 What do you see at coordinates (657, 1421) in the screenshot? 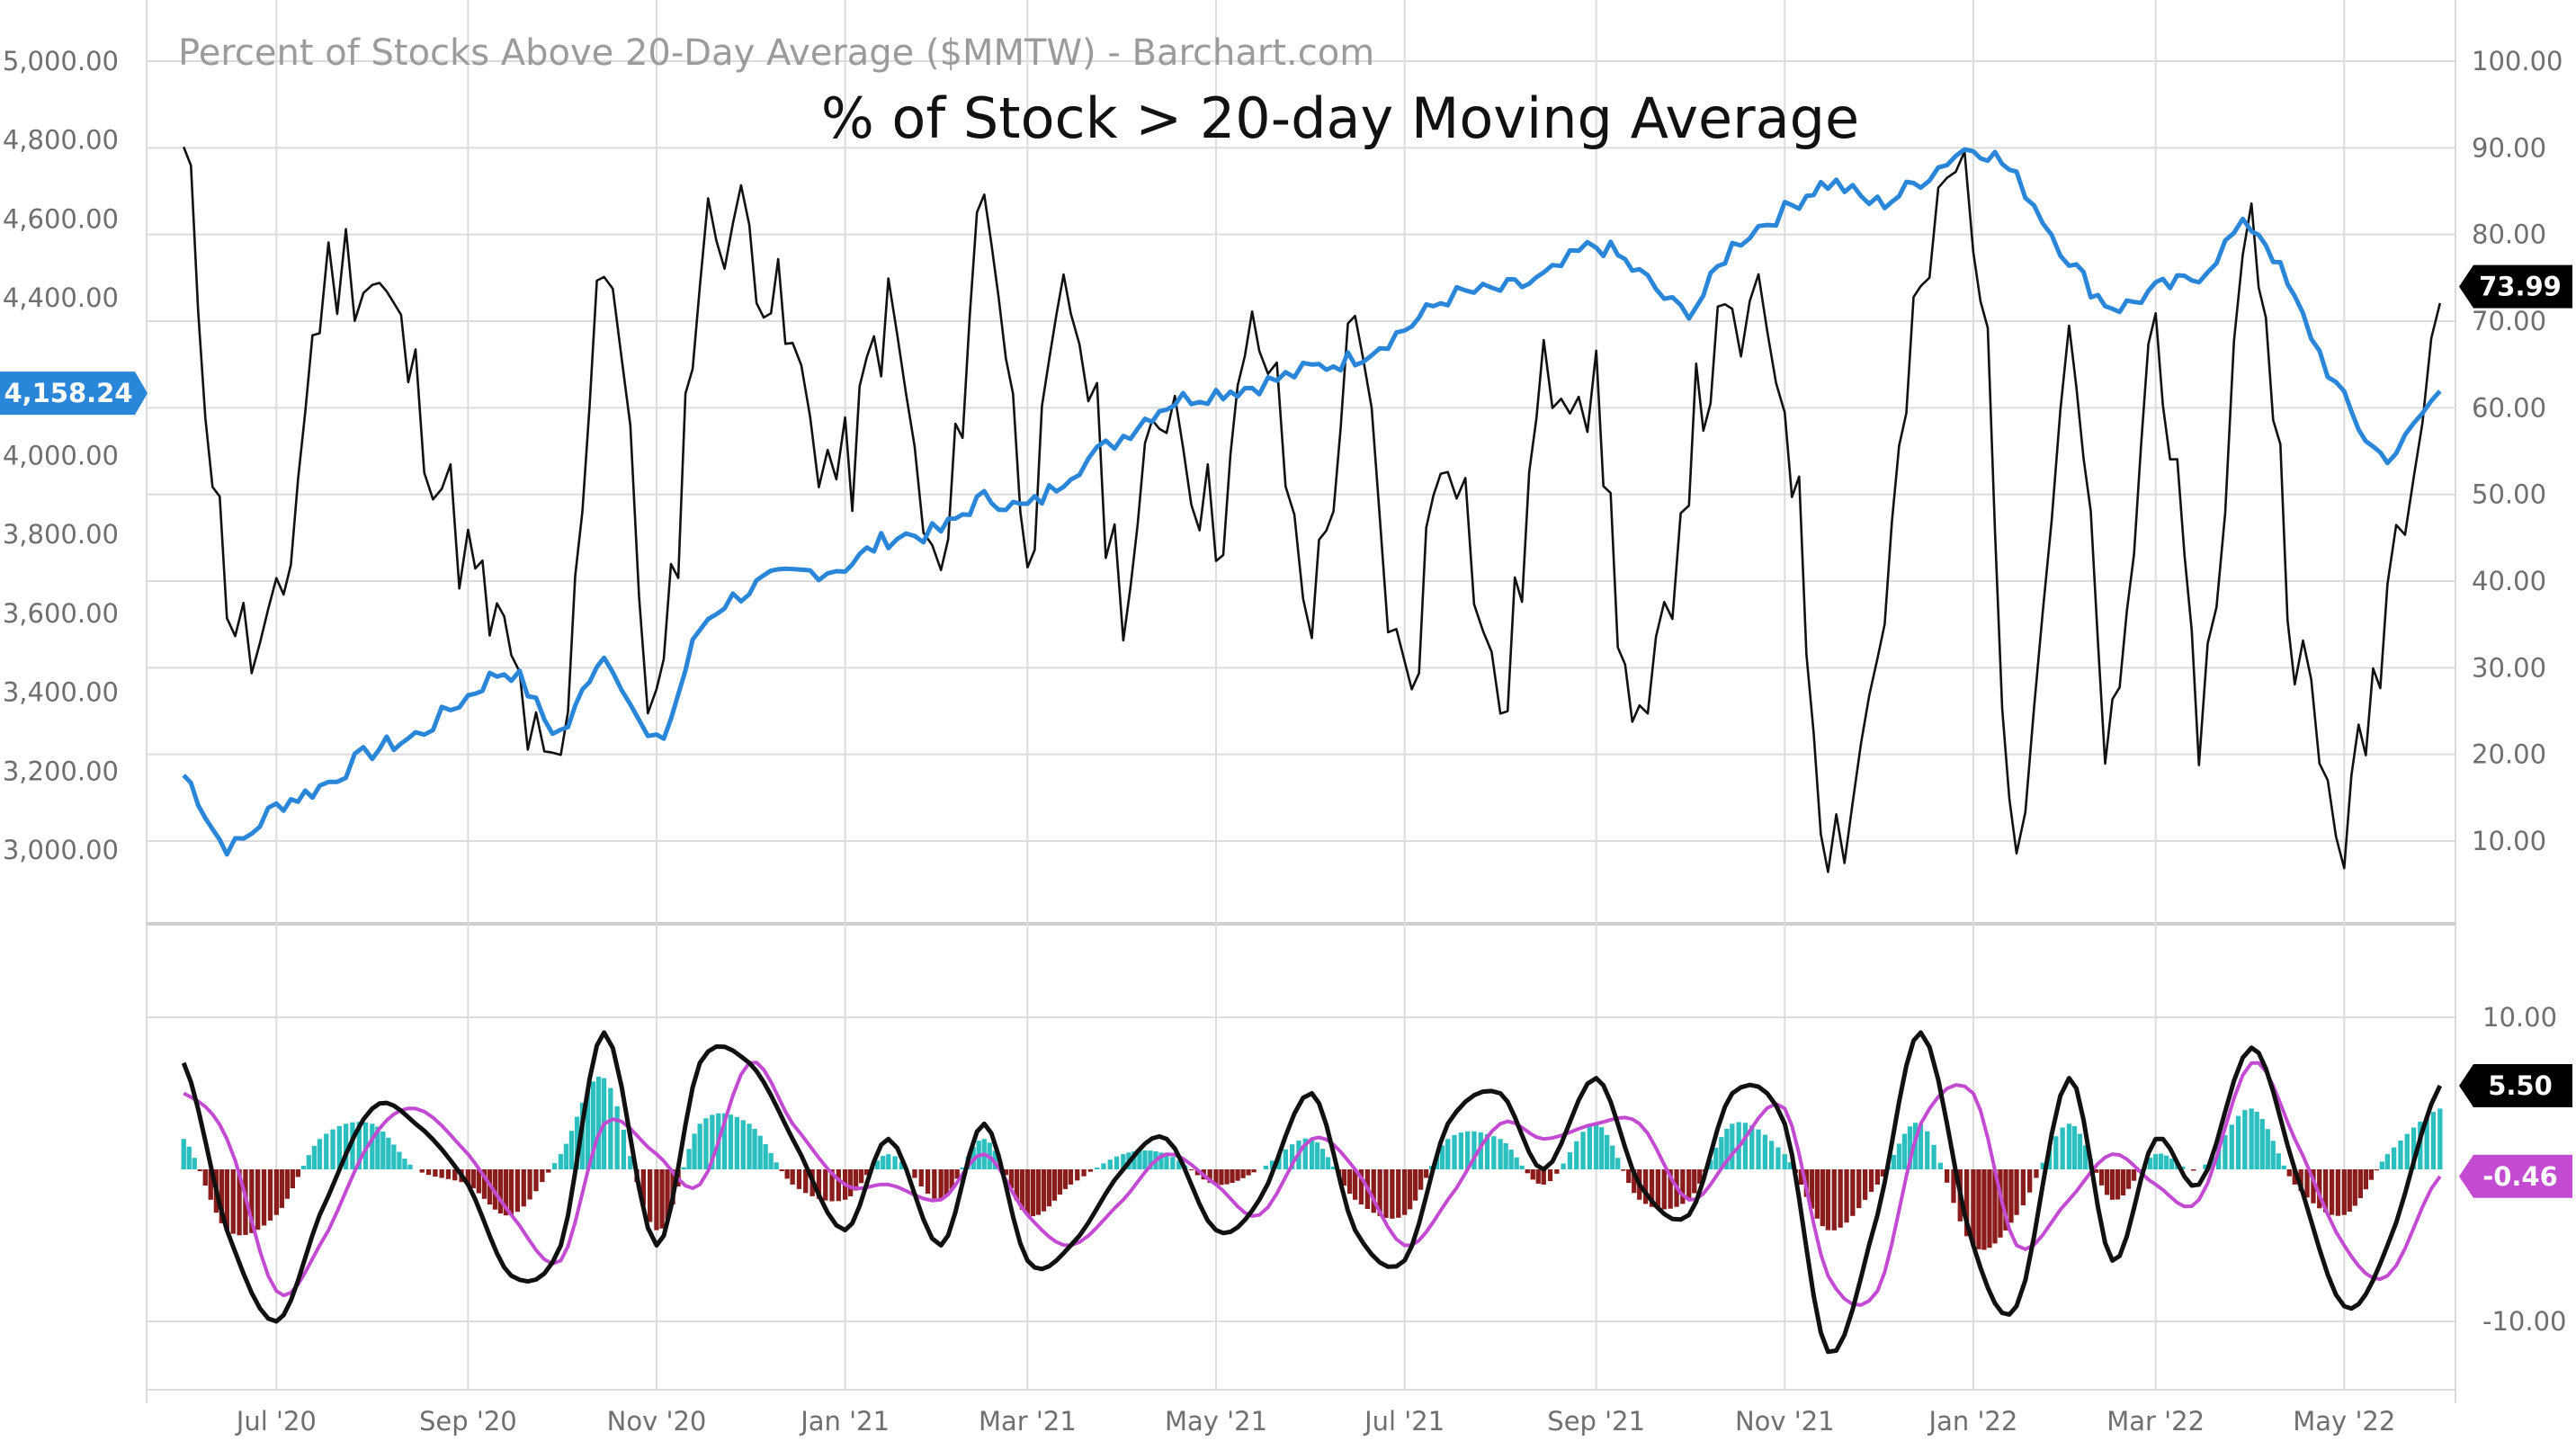
I see `x-tick-label: Nov '20` at bounding box center [657, 1421].